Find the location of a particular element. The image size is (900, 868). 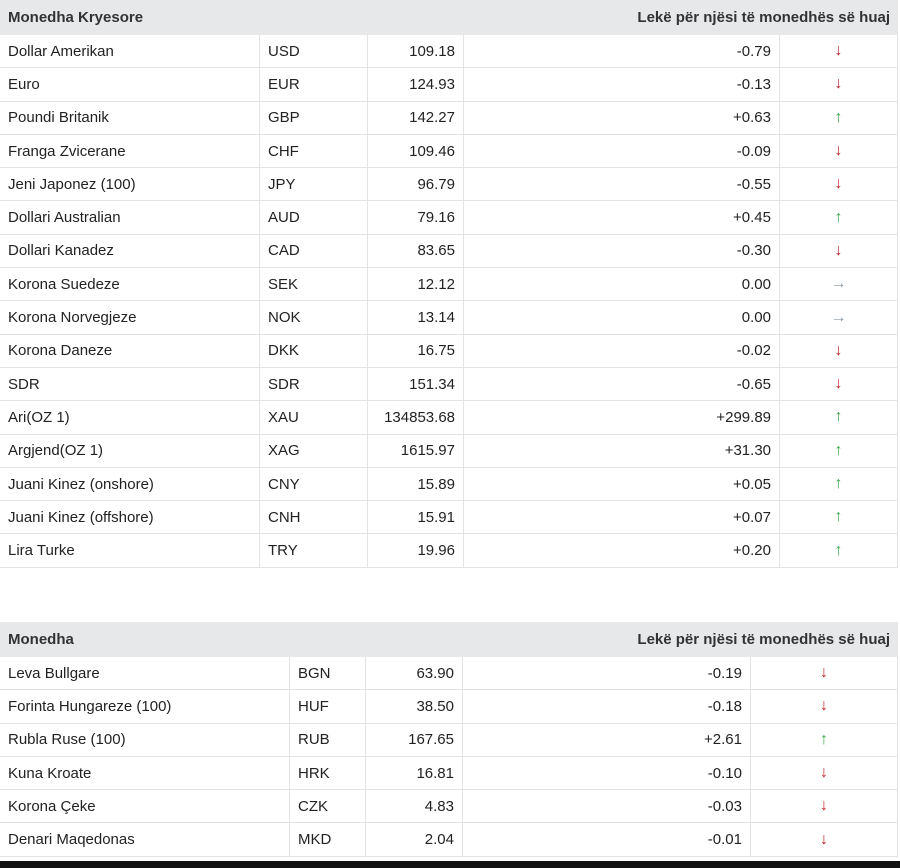

rate-change: +31.30 is located at coordinates (622, 450).